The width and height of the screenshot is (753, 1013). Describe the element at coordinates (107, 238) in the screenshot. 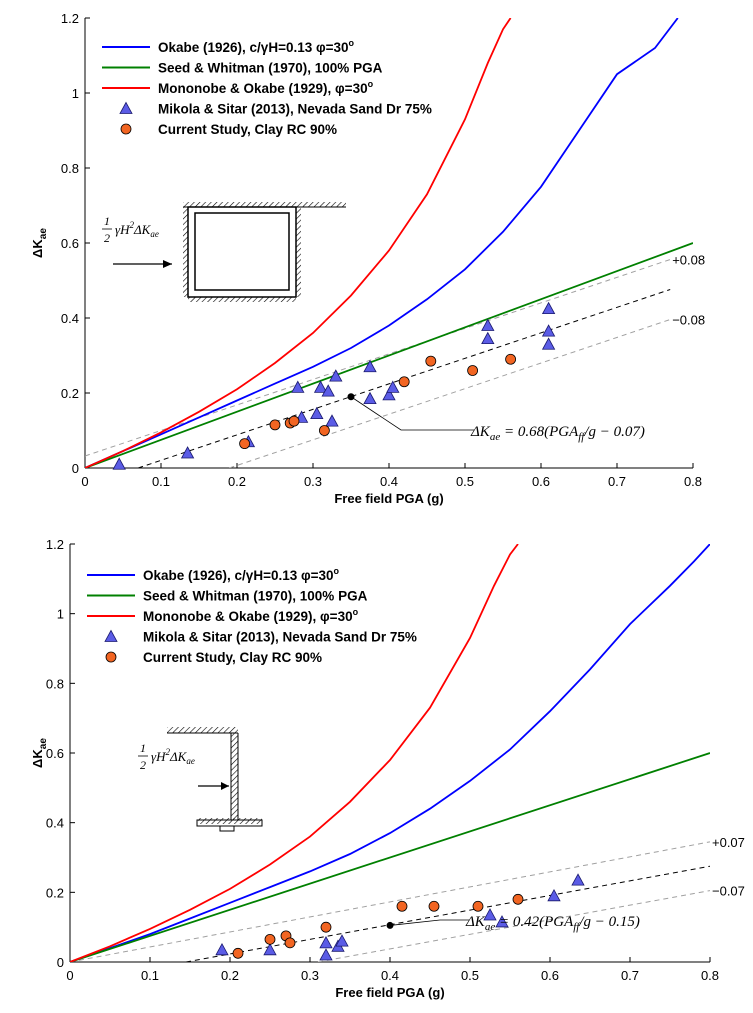

I see `diagram-fraction-den: 2` at that location.